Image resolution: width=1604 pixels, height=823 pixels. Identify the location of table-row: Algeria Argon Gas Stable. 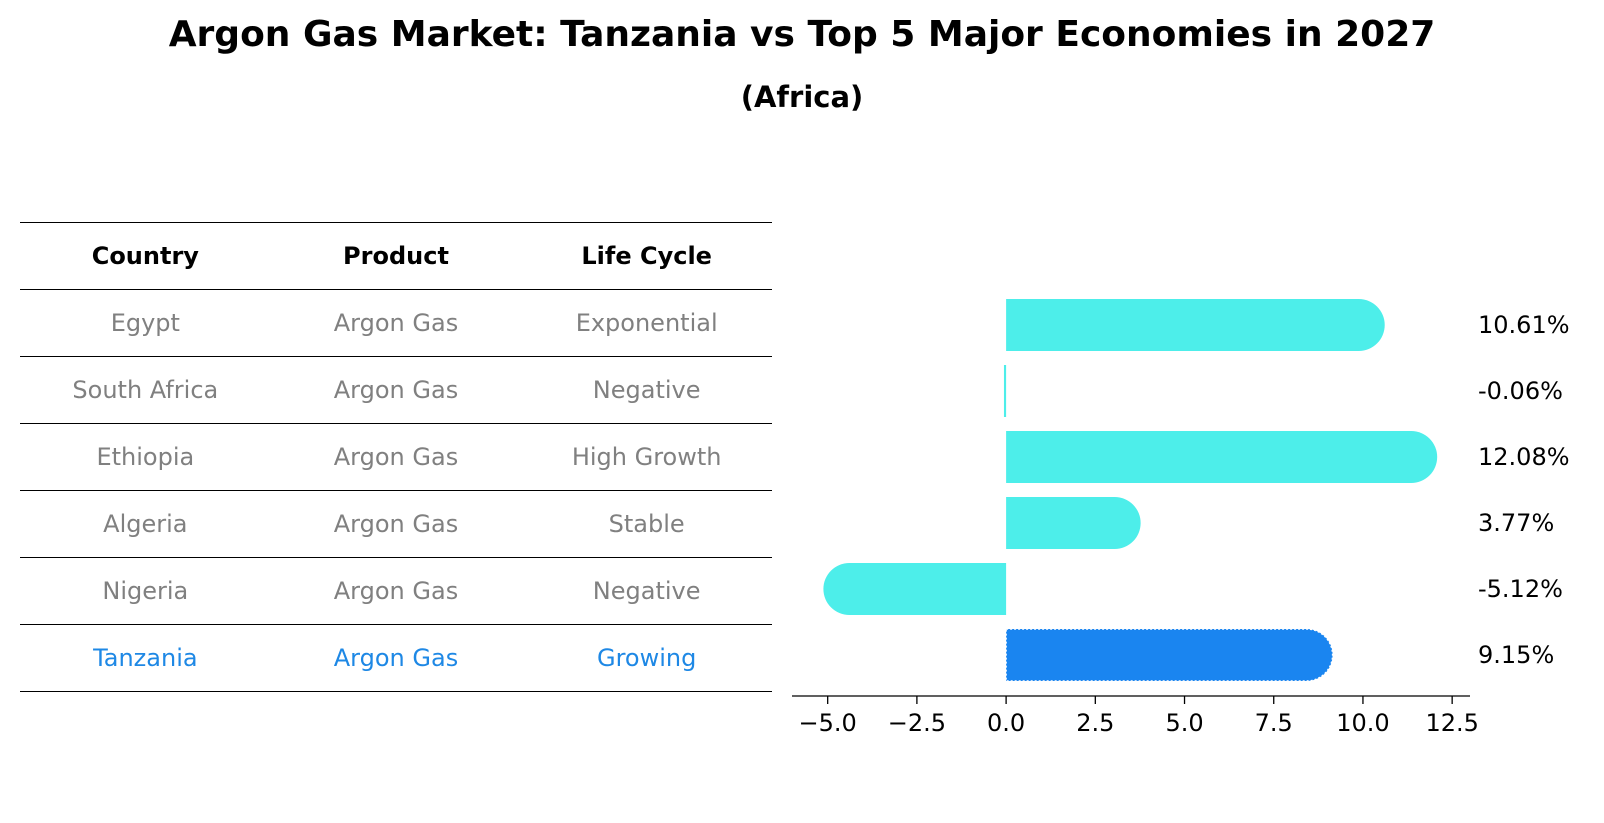
(396, 524).